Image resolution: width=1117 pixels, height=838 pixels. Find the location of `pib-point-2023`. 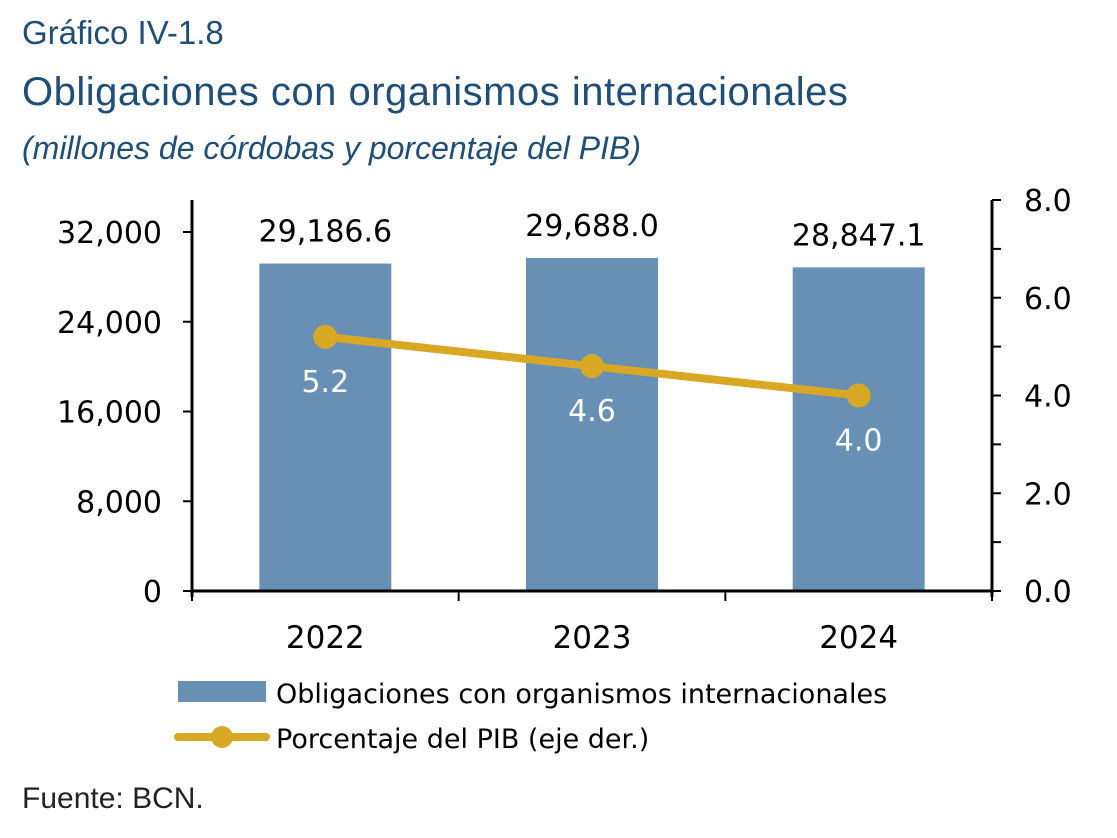

pib-point-2023 is located at coordinates (592, 366).